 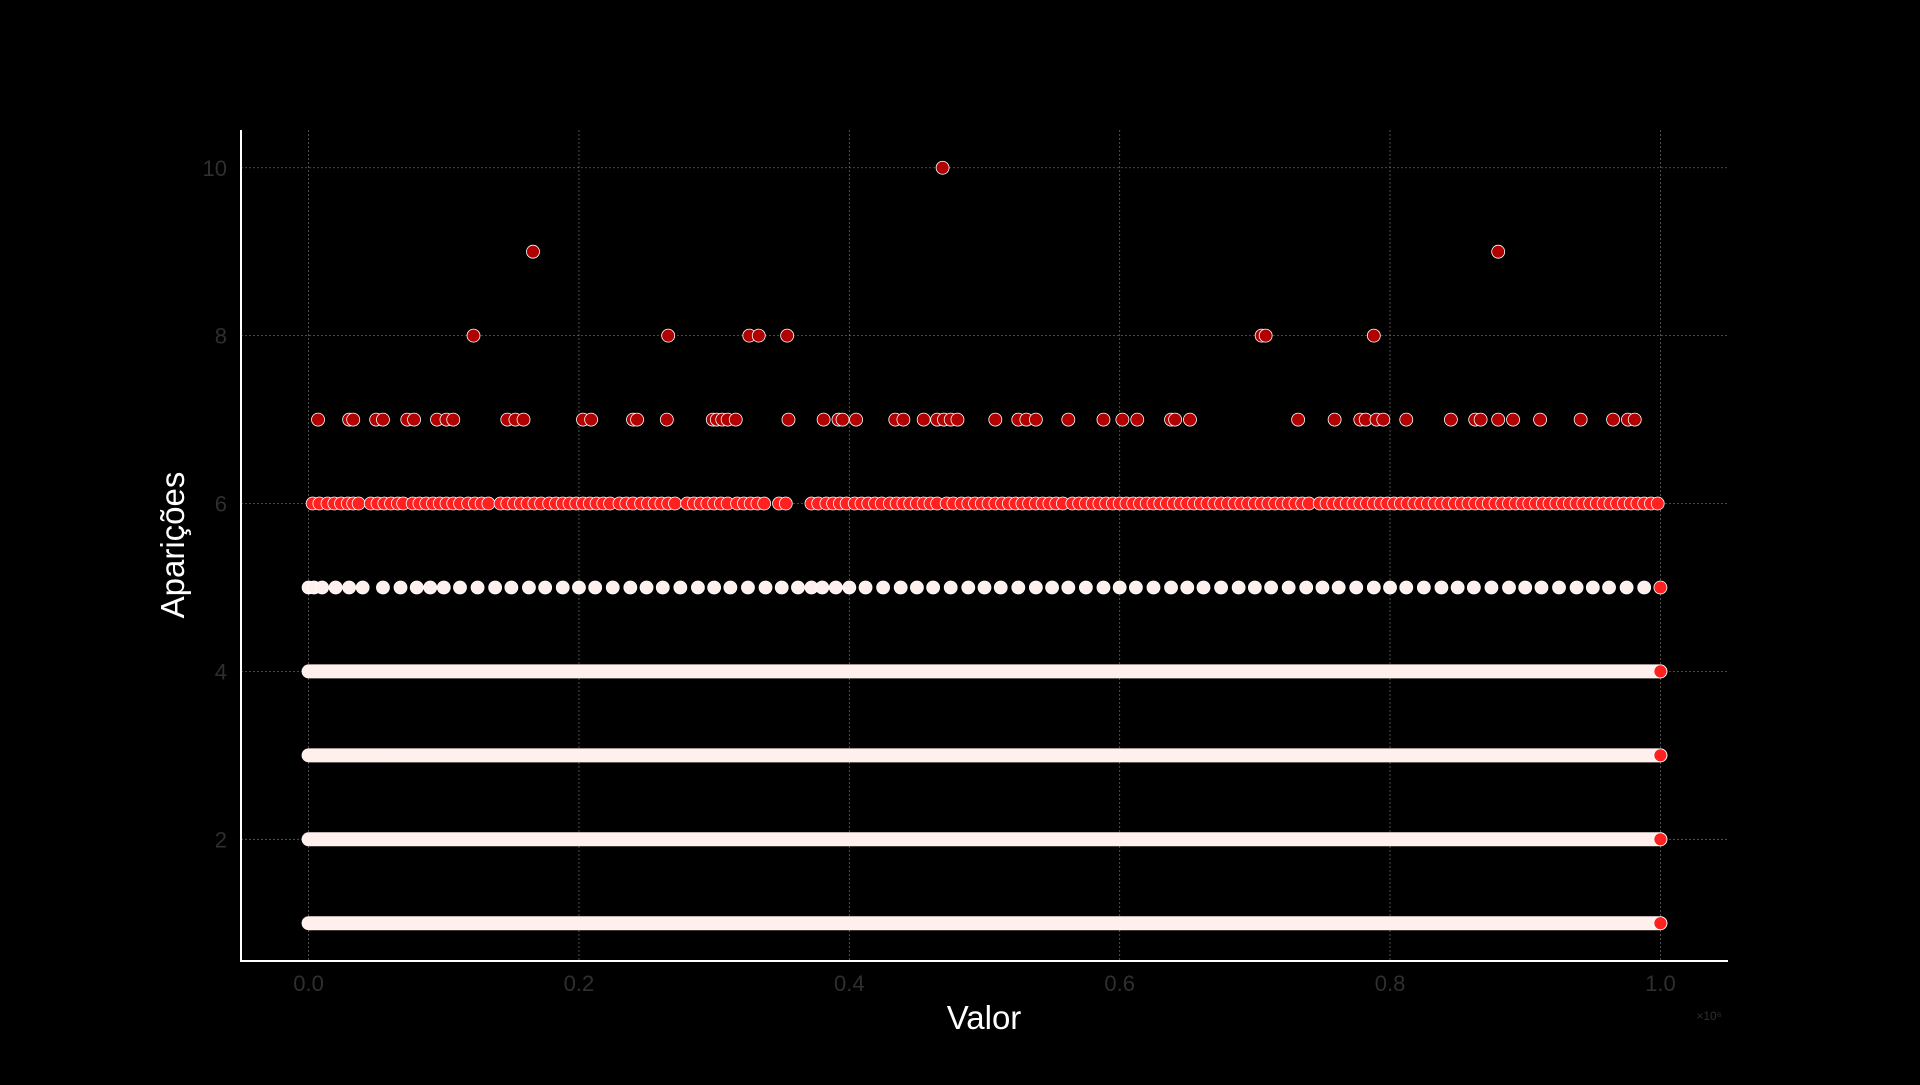 I want to click on y-tick-label: 4, so click(x=221, y=671).